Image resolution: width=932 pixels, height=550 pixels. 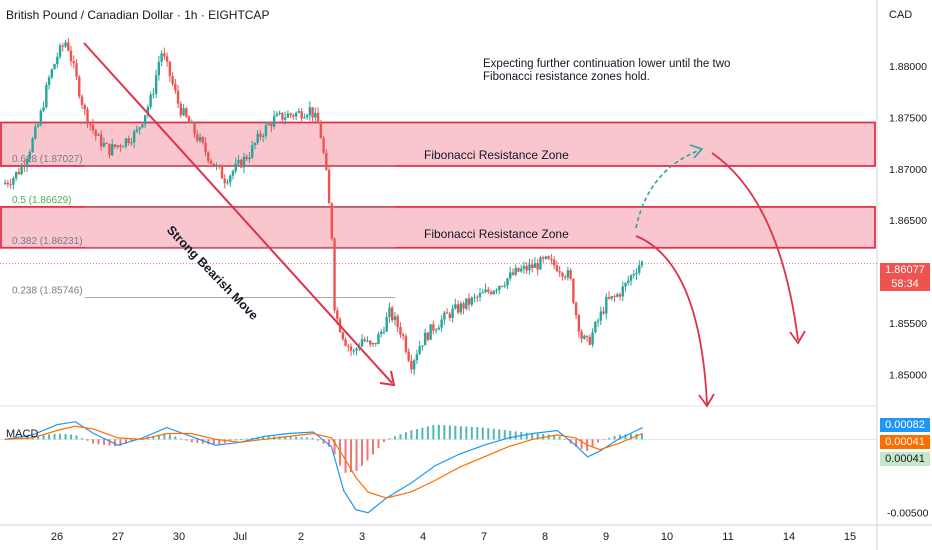 What do you see at coordinates (905, 270) in the screenshot?
I see `last-price-tag: 1.86077` at bounding box center [905, 270].